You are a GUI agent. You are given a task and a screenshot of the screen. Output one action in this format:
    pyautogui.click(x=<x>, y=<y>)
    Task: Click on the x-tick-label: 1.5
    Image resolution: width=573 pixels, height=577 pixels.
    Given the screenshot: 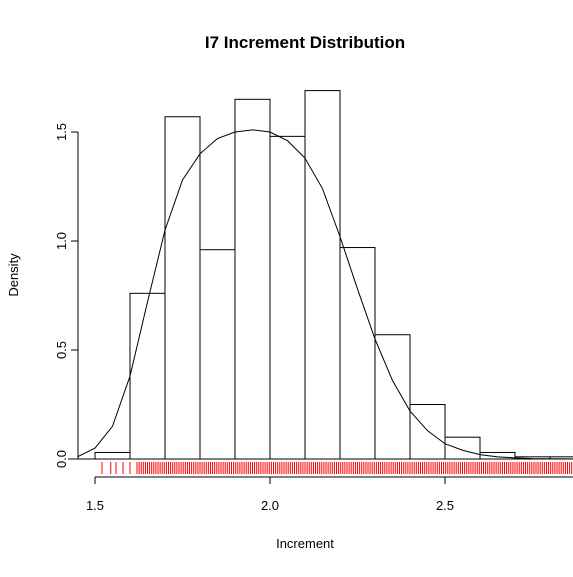 What is the action you would take?
    pyautogui.click(x=95, y=505)
    